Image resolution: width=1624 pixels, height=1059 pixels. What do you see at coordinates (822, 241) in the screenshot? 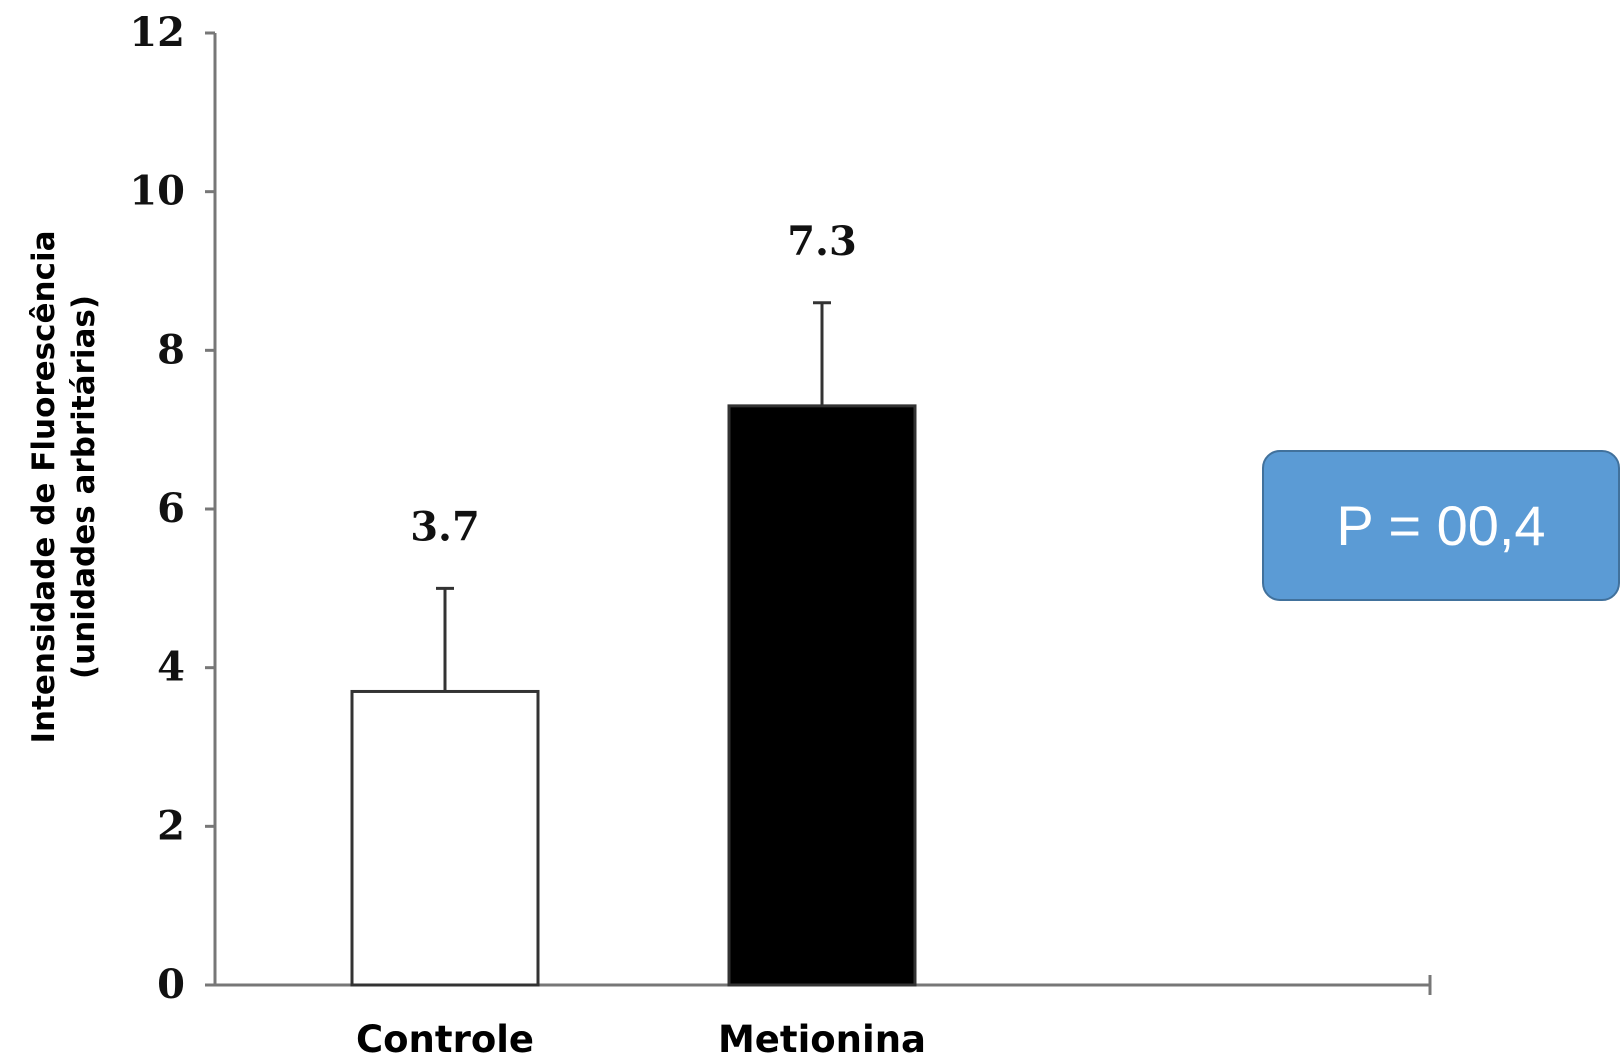
I see `value-label: 7.3` at bounding box center [822, 241].